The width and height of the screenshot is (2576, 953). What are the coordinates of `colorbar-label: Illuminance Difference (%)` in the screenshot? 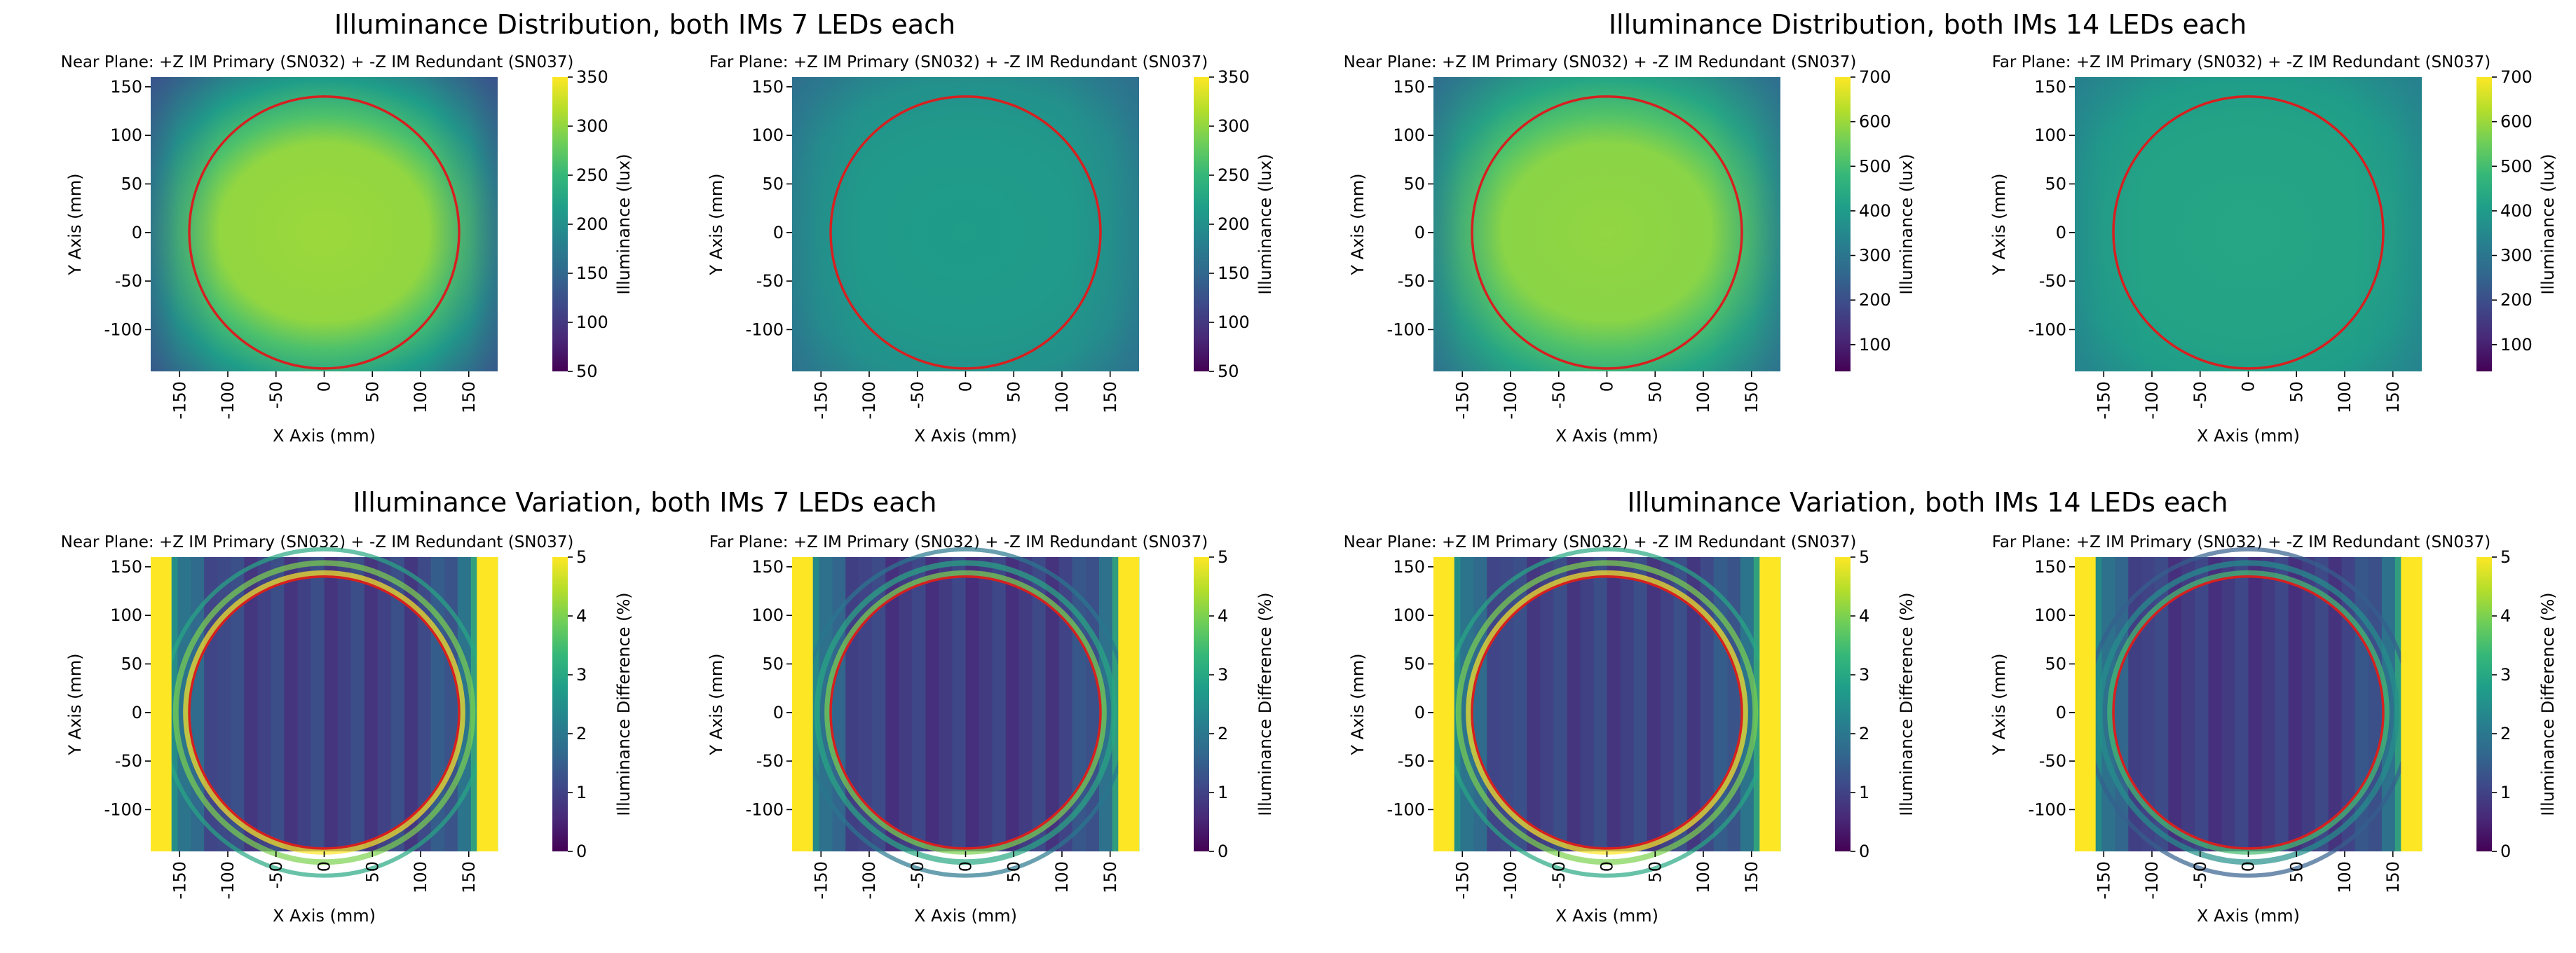 It's located at (2548, 704).